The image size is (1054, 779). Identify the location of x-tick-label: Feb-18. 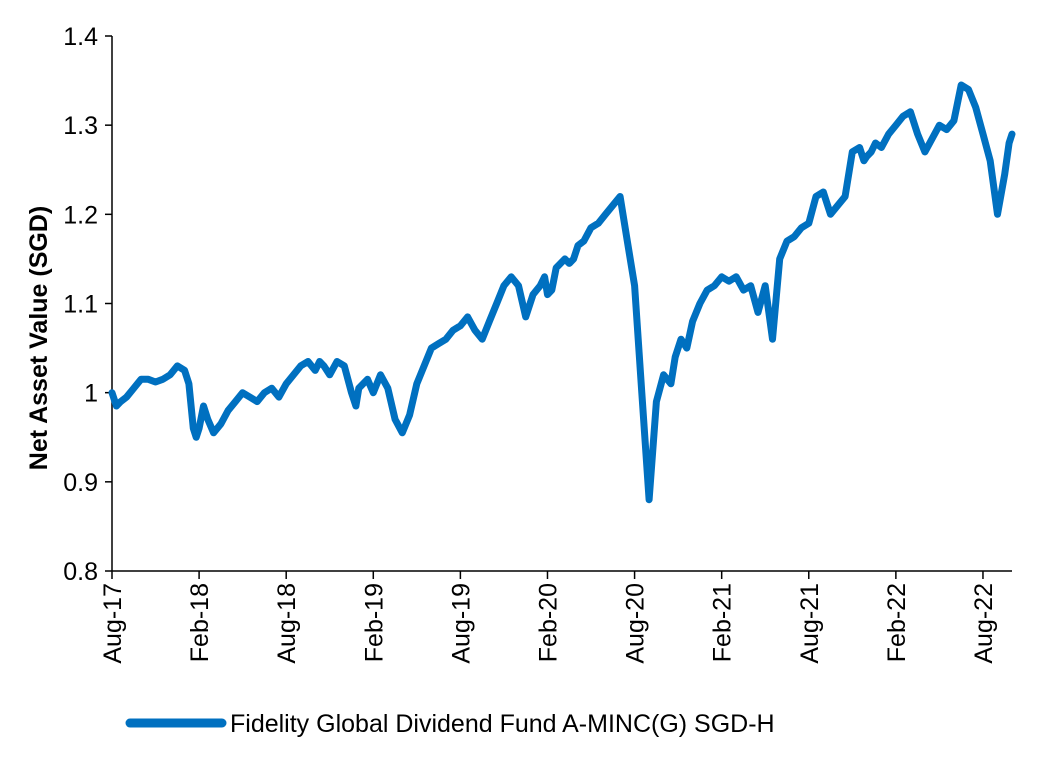
(200, 622).